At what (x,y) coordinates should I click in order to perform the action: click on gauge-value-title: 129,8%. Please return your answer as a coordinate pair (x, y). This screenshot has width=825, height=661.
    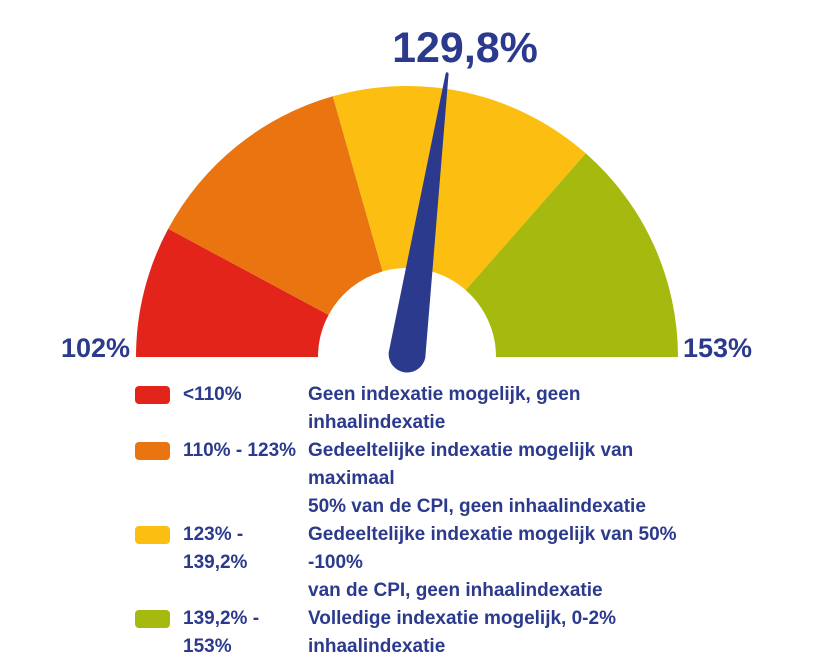
    Looking at the image, I should click on (465, 48).